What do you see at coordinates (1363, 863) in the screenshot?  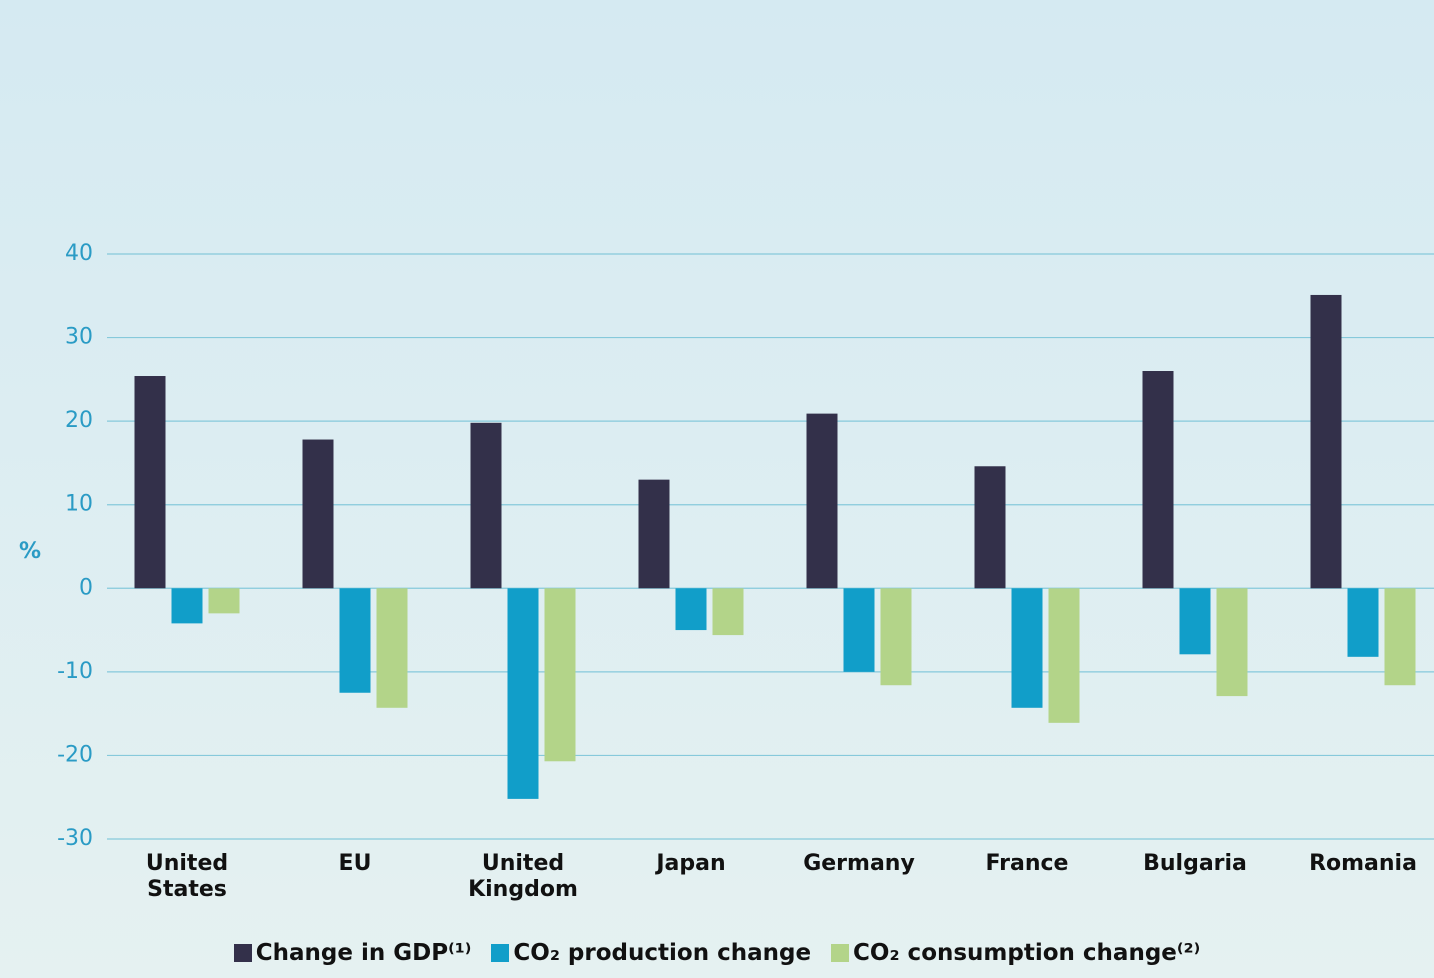 I see `x-tick-label: Romania` at bounding box center [1363, 863].